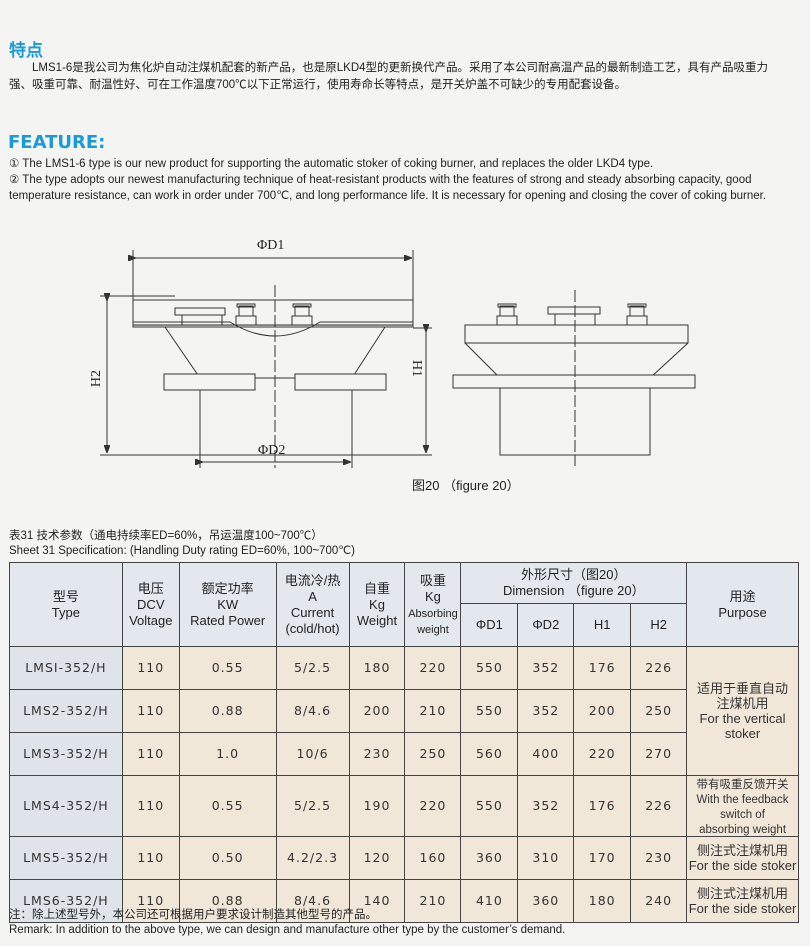 The height and width of the screenshot is (946, 810). What do you see at coordinates (574, 378) in the screenshot?
I see `side-view` at bounding box center [574, 378].